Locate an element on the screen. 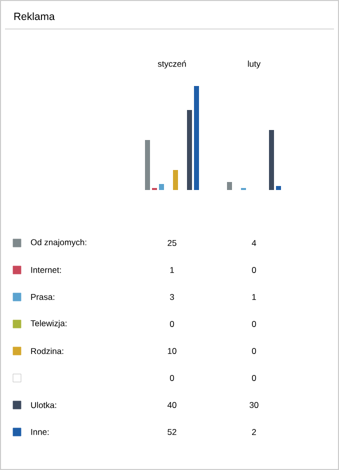 The height and width of the screenshot is (470, 339). text: Reklama is located at coordinates (34, 16).